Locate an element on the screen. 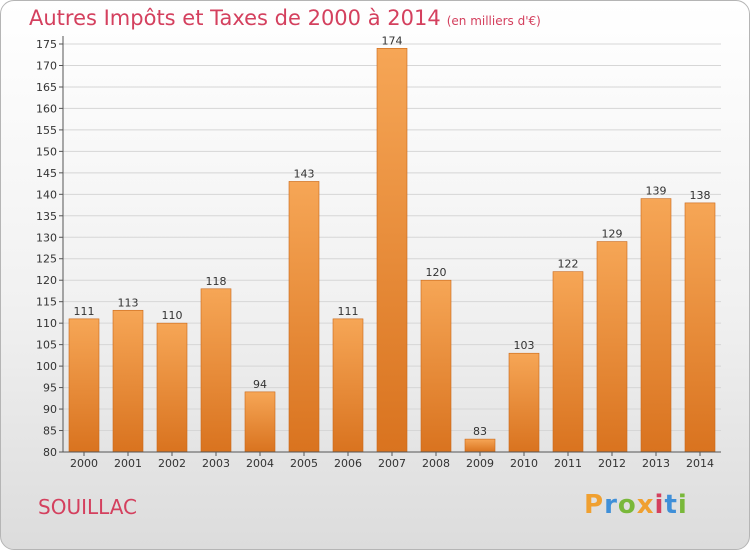 The height and width of the screenshot is (550, 750). y-tick-label: 170 is located at coordinates (46, 65).